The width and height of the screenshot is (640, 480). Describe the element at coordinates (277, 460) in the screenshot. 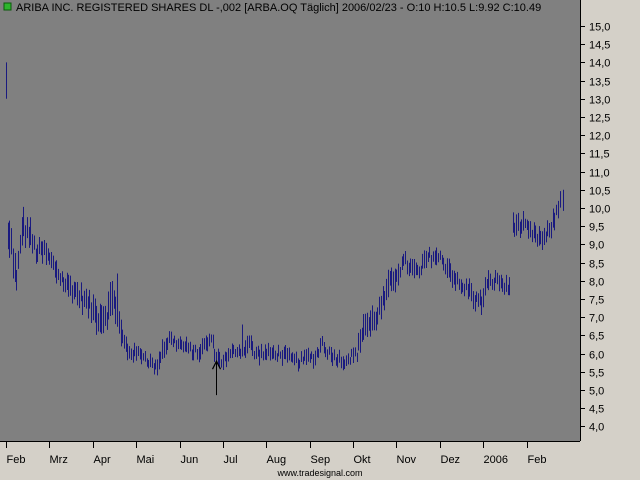

I see `x-tick-label: Aug` at that location.